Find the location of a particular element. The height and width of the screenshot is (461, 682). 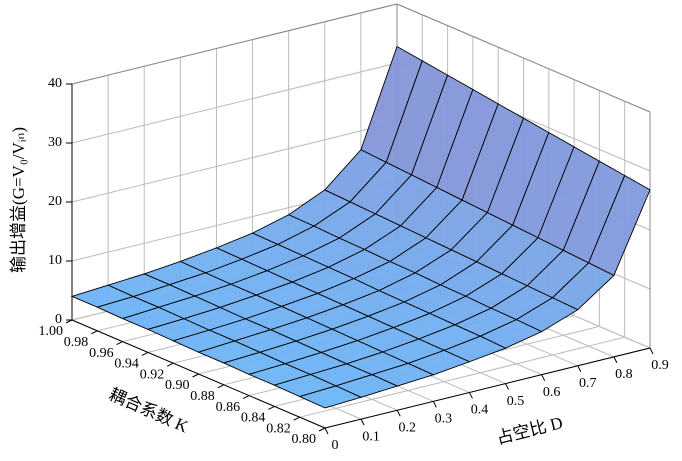

z-tick-label: 30 is located at coordinates (55, 142).